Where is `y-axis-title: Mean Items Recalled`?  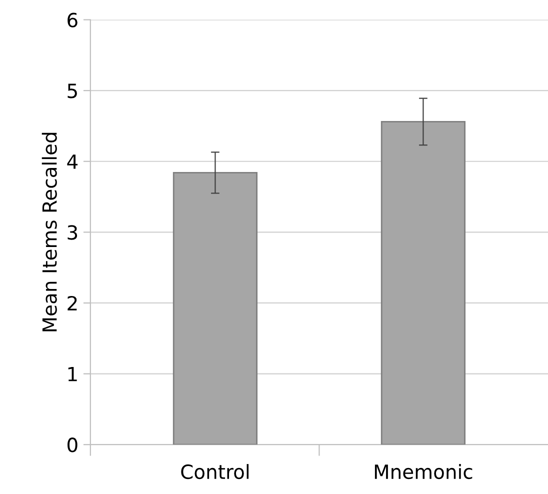
y-axis-title: Mean Items Recalled is located at coordinates (49, 232).